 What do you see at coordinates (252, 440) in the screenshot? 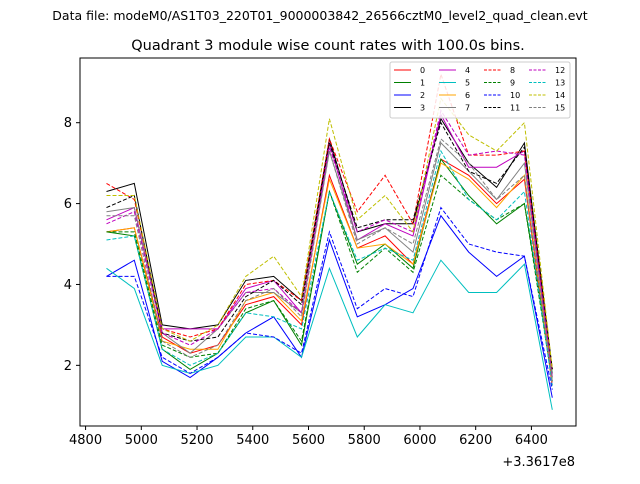
I see `x-tick-label: 5400` at bounding box center [252, 440].